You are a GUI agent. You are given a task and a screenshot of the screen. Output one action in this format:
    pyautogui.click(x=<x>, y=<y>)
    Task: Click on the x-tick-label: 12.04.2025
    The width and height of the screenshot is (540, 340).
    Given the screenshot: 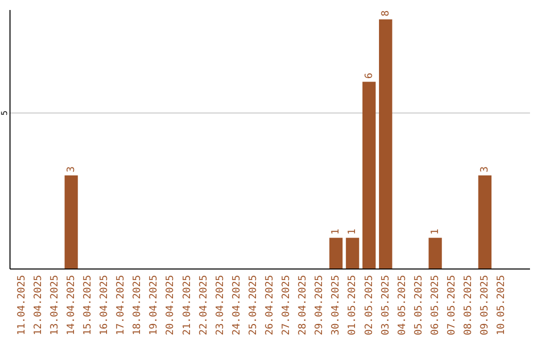 What is the action you would take?
    pyautogui.click(x=38, y=305)
    